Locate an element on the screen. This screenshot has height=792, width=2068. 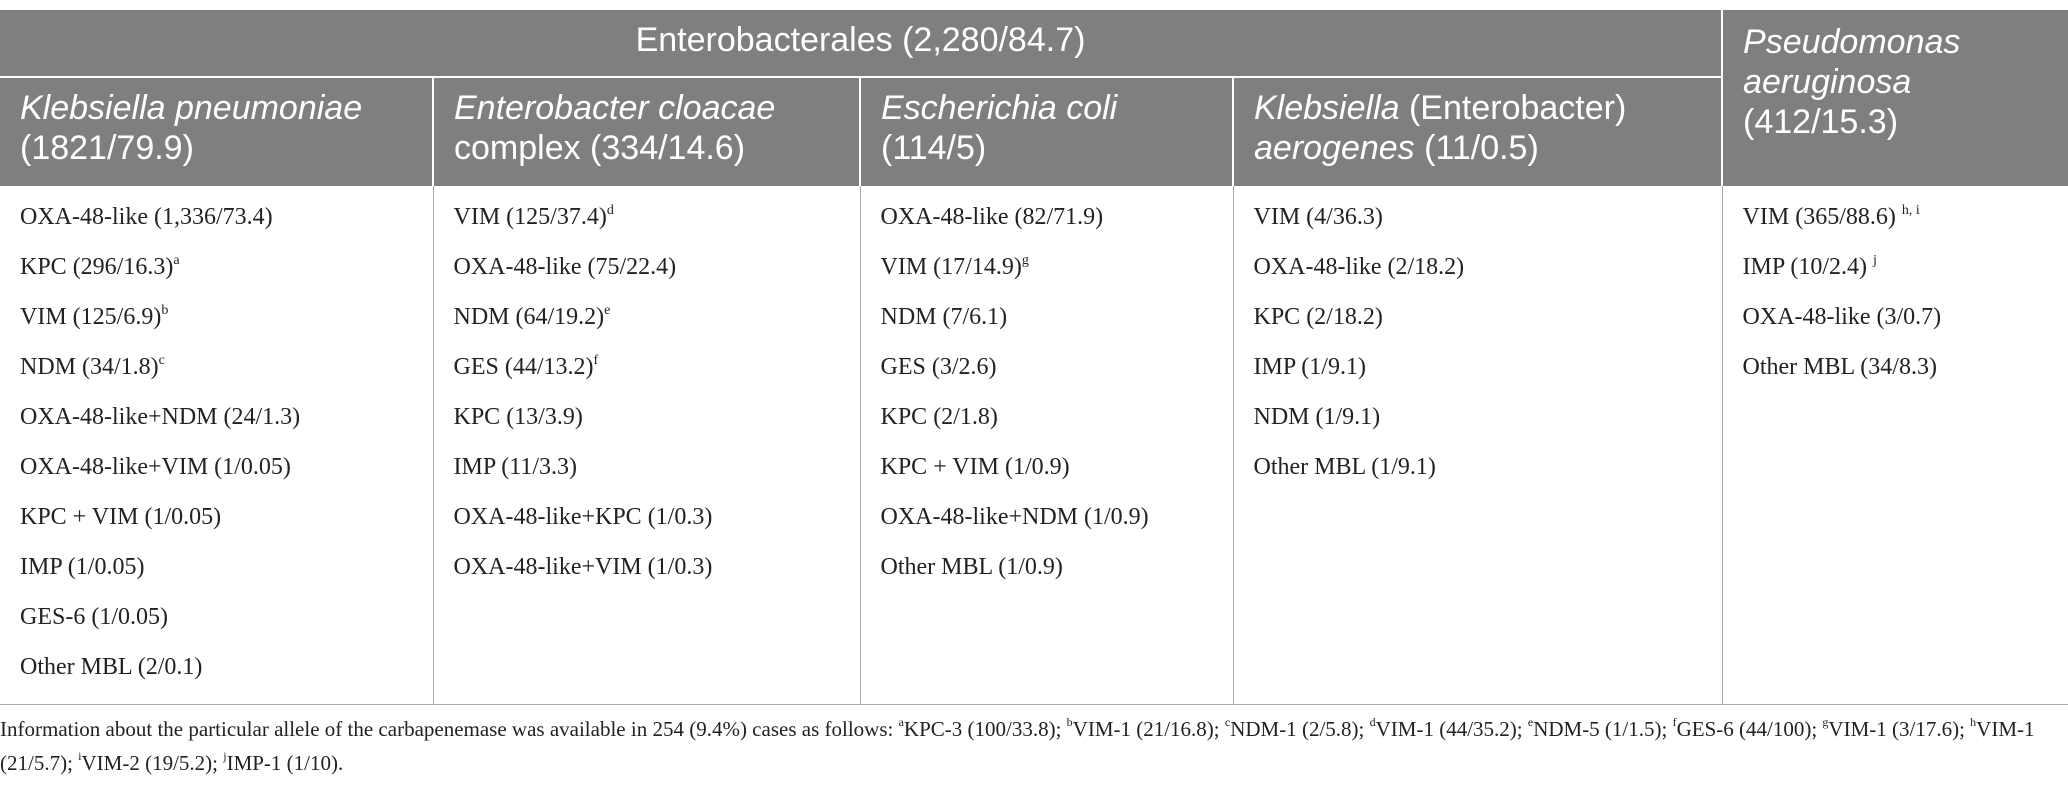
entry: OXA-48-like (3/0.7) is located at coordinates (1896, 323).